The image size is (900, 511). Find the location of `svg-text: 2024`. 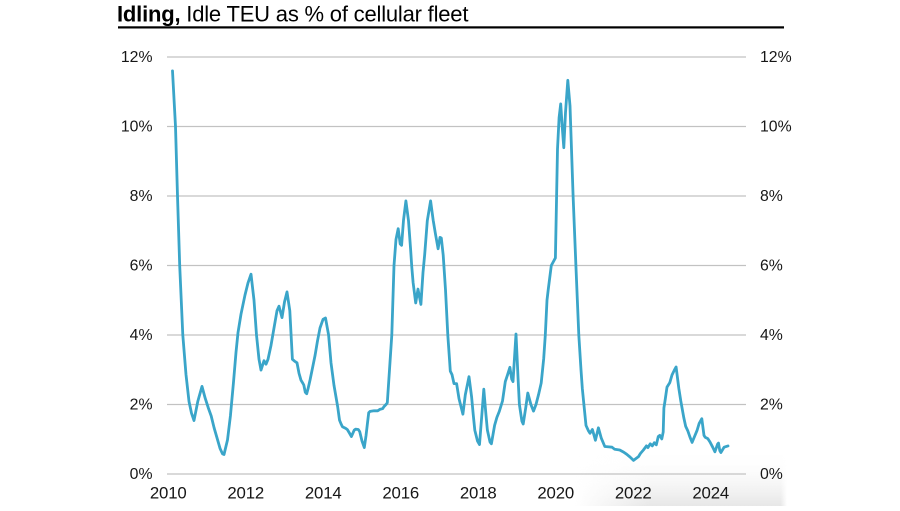

svg-text: 2024 is located at coordinates (710, 493).